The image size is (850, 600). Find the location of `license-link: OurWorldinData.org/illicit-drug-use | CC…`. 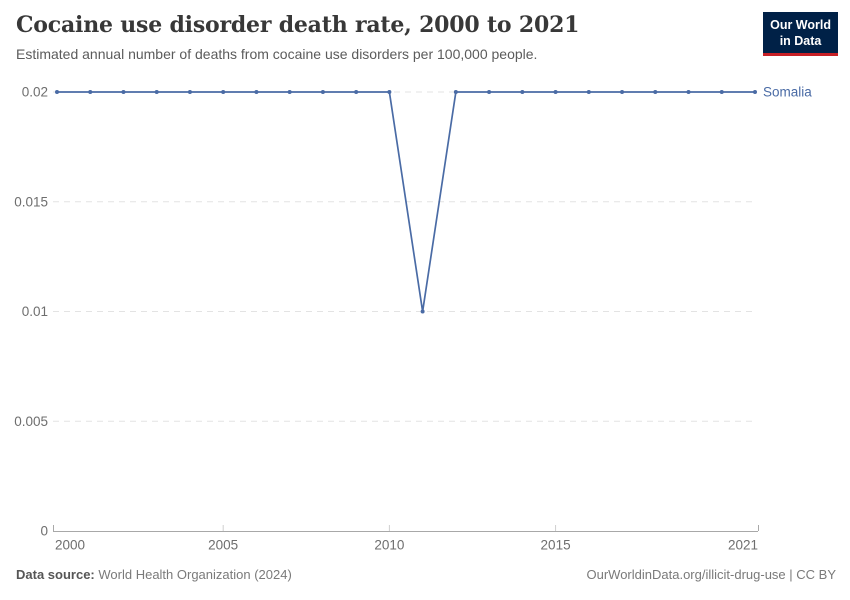

license-link: OurWorldinData.org/illicit-drug-use | CC… is located at coordinates (711, 574).